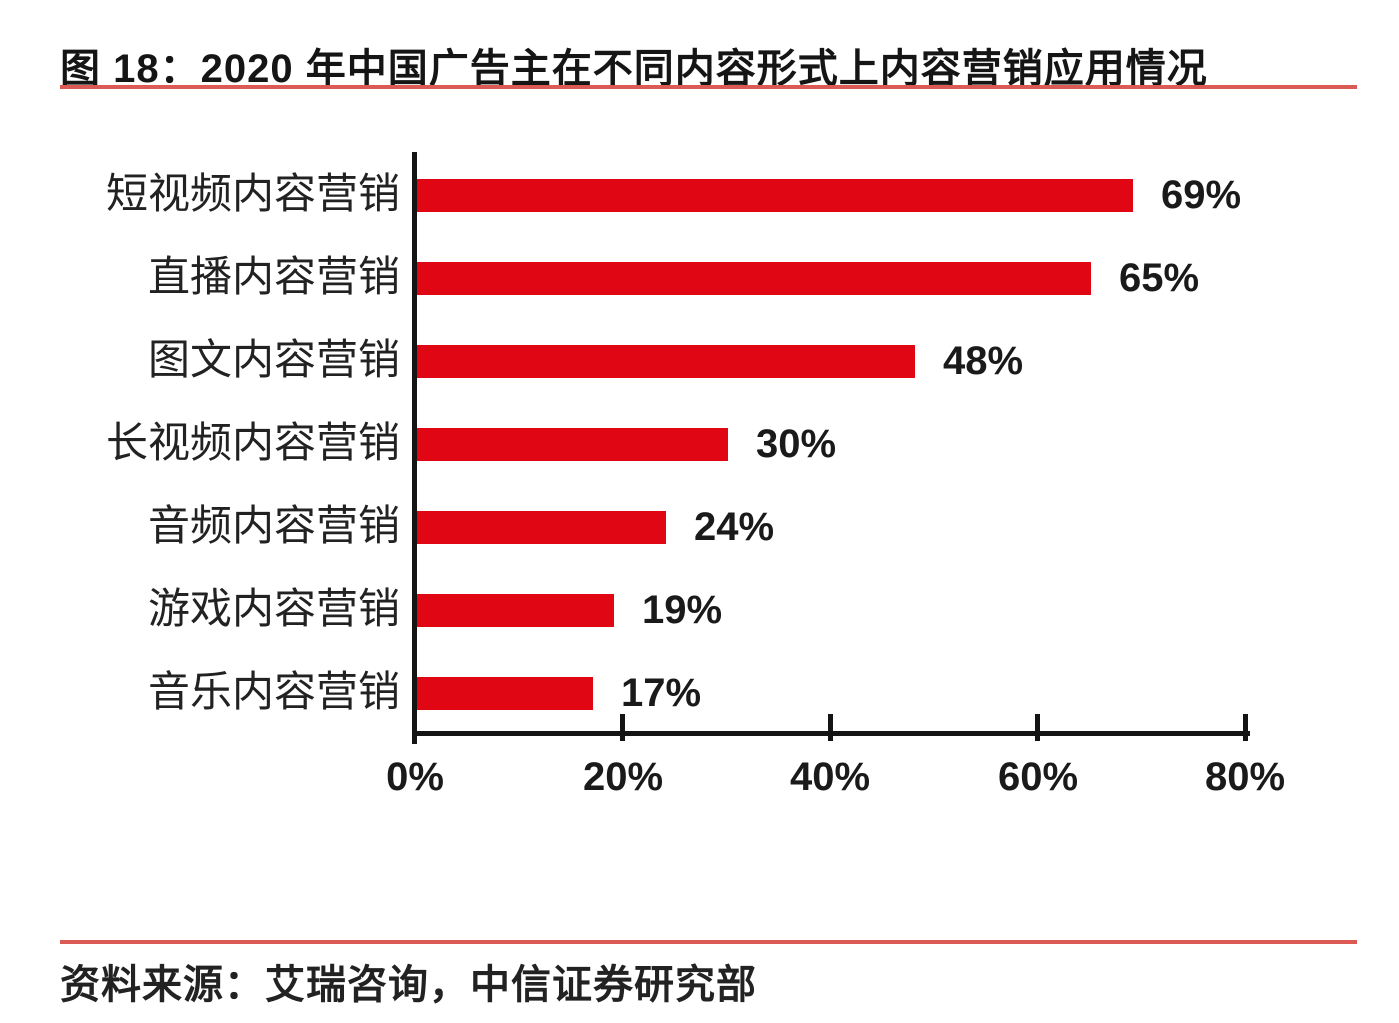 This screenshot has width=1399, height=1023. I want to click on value-label: 17%, so click(661, 693).